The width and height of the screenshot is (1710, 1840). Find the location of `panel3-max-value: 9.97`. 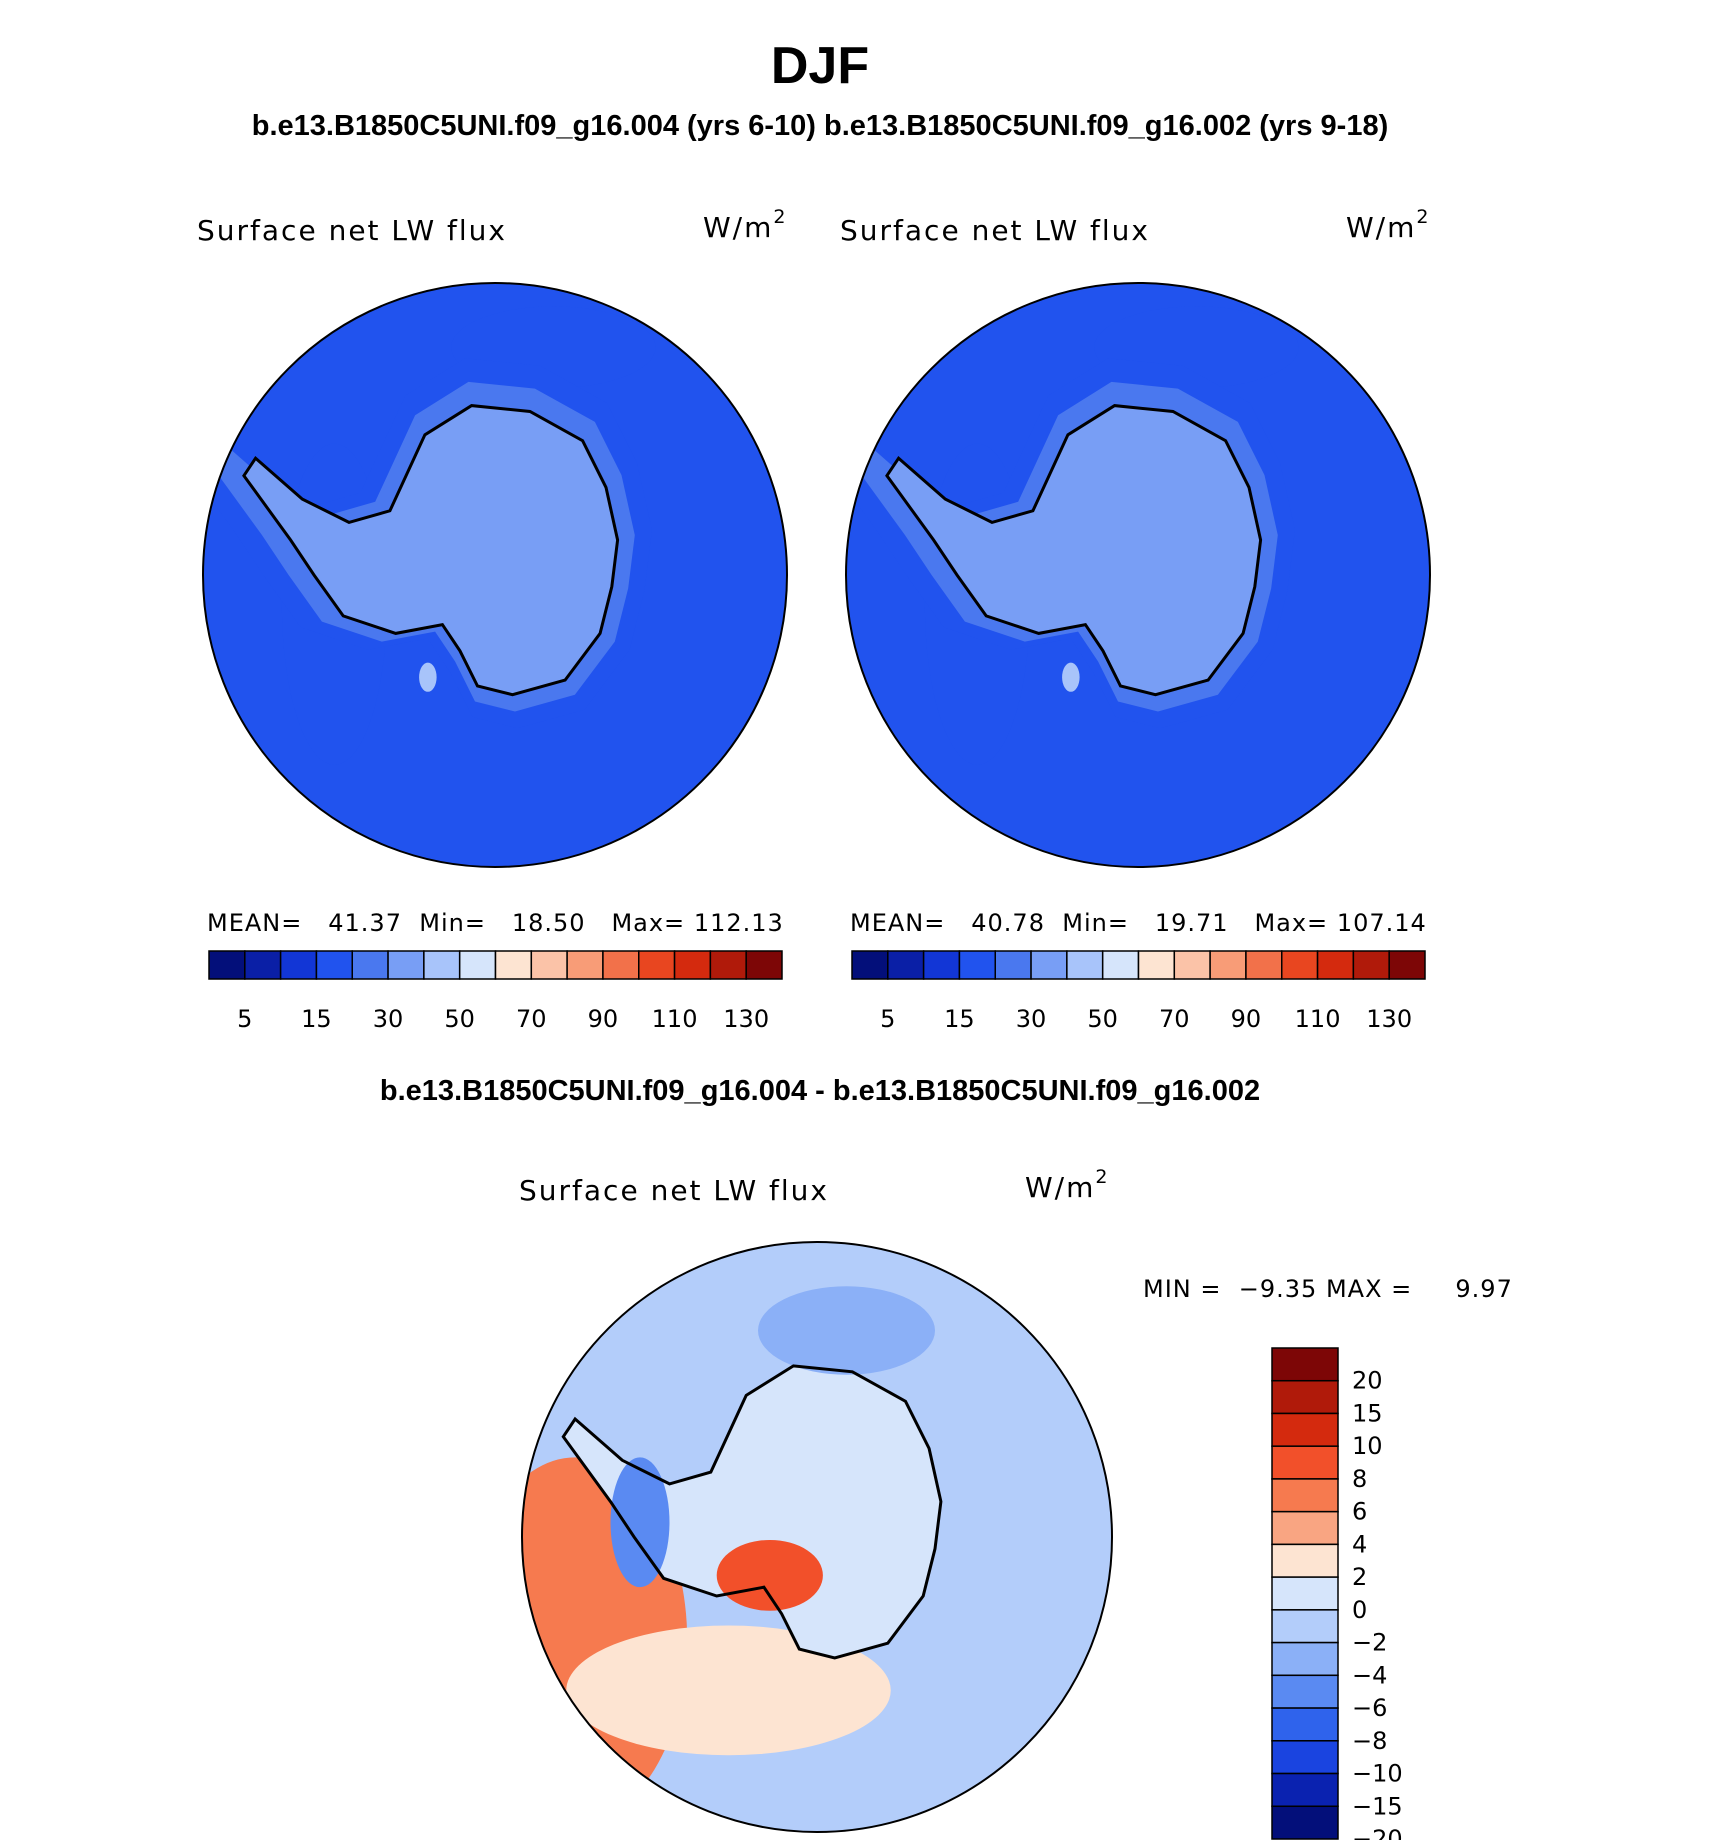

panel3-max-value: 9.97 is located at coordinates (1484, 1289).